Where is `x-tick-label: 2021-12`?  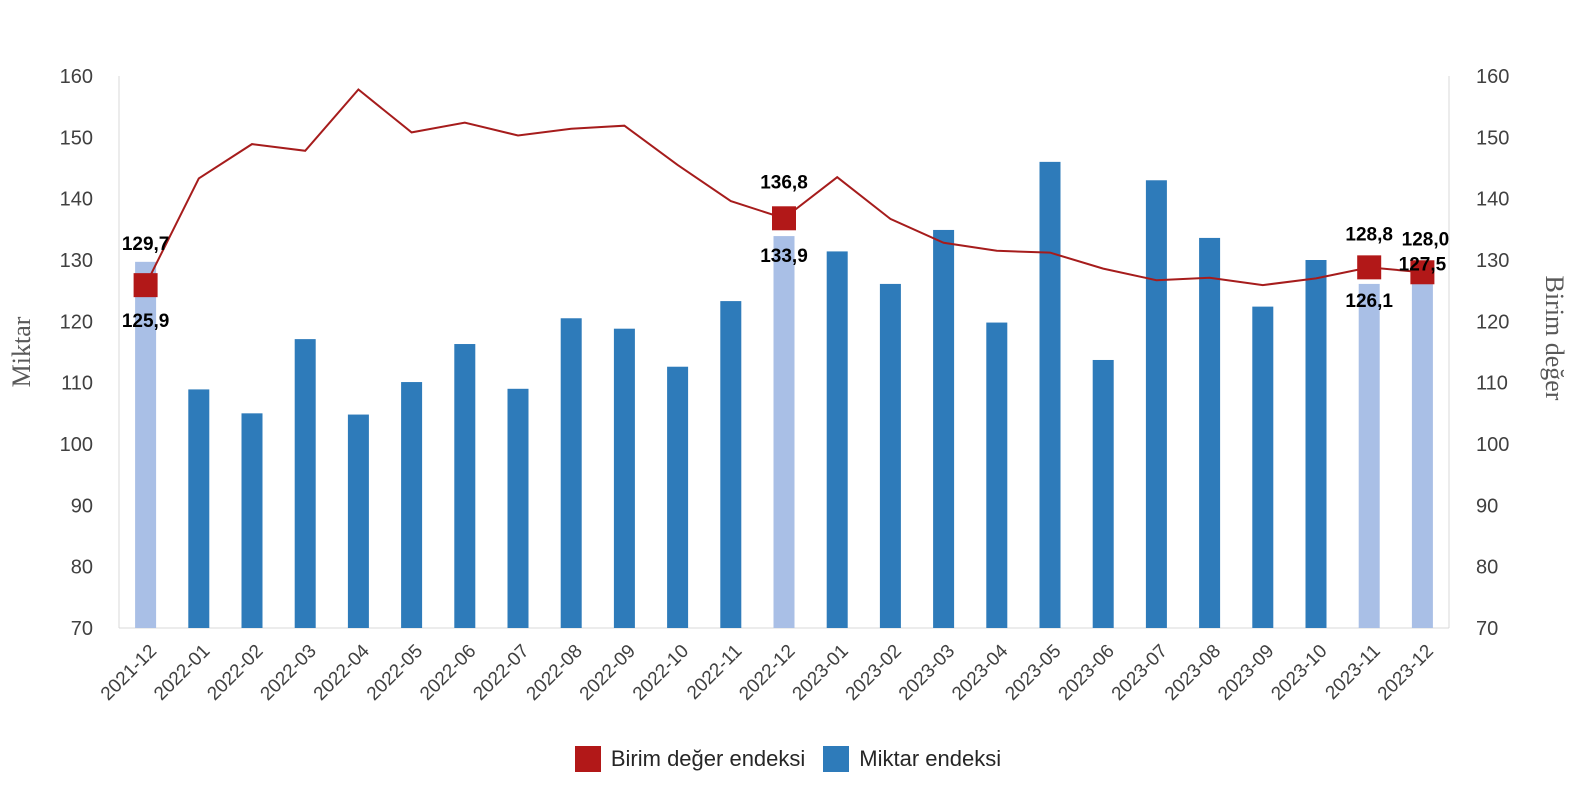 x-tick-label: 2021-12 is located at coordinates (129, 673).